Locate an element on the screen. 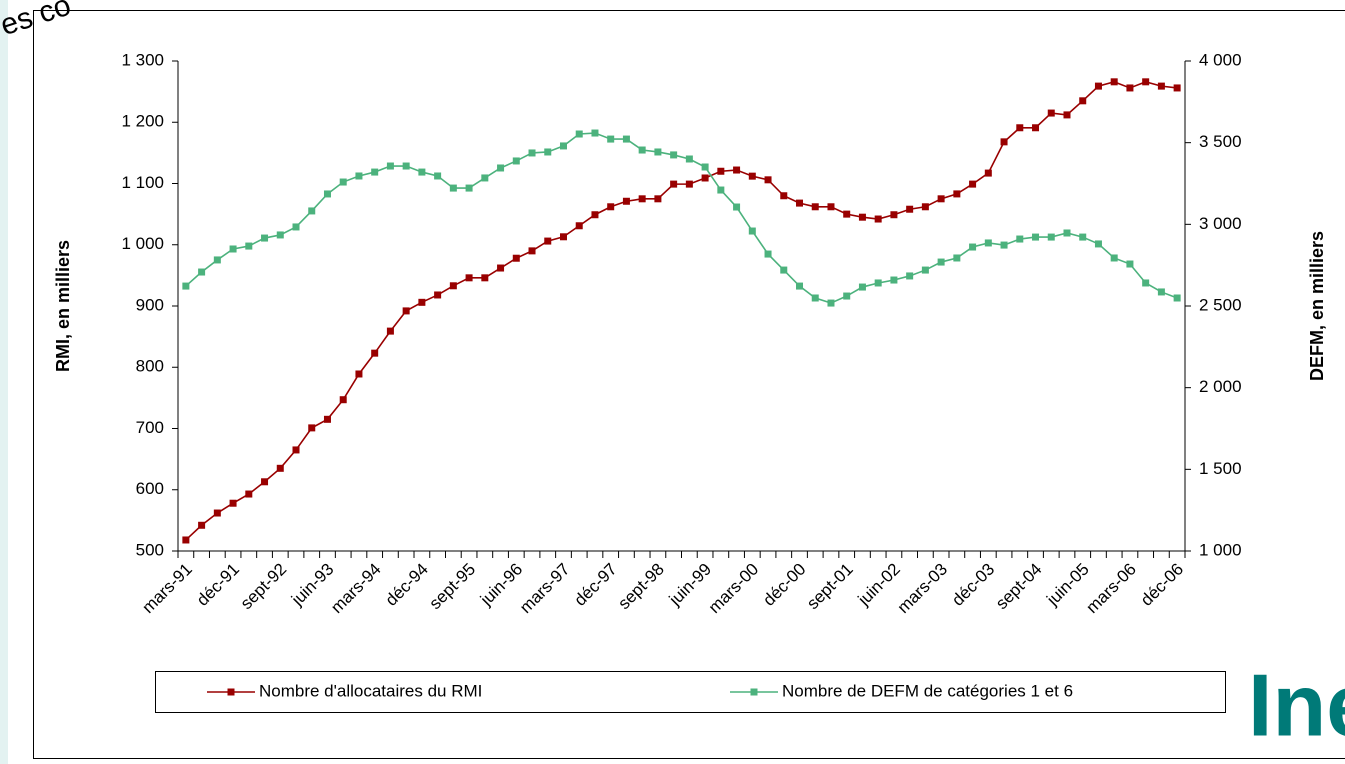 This screenshot has width=1345, height=764. x-tick-label: mars-00 is located at coordinates (734, 589).